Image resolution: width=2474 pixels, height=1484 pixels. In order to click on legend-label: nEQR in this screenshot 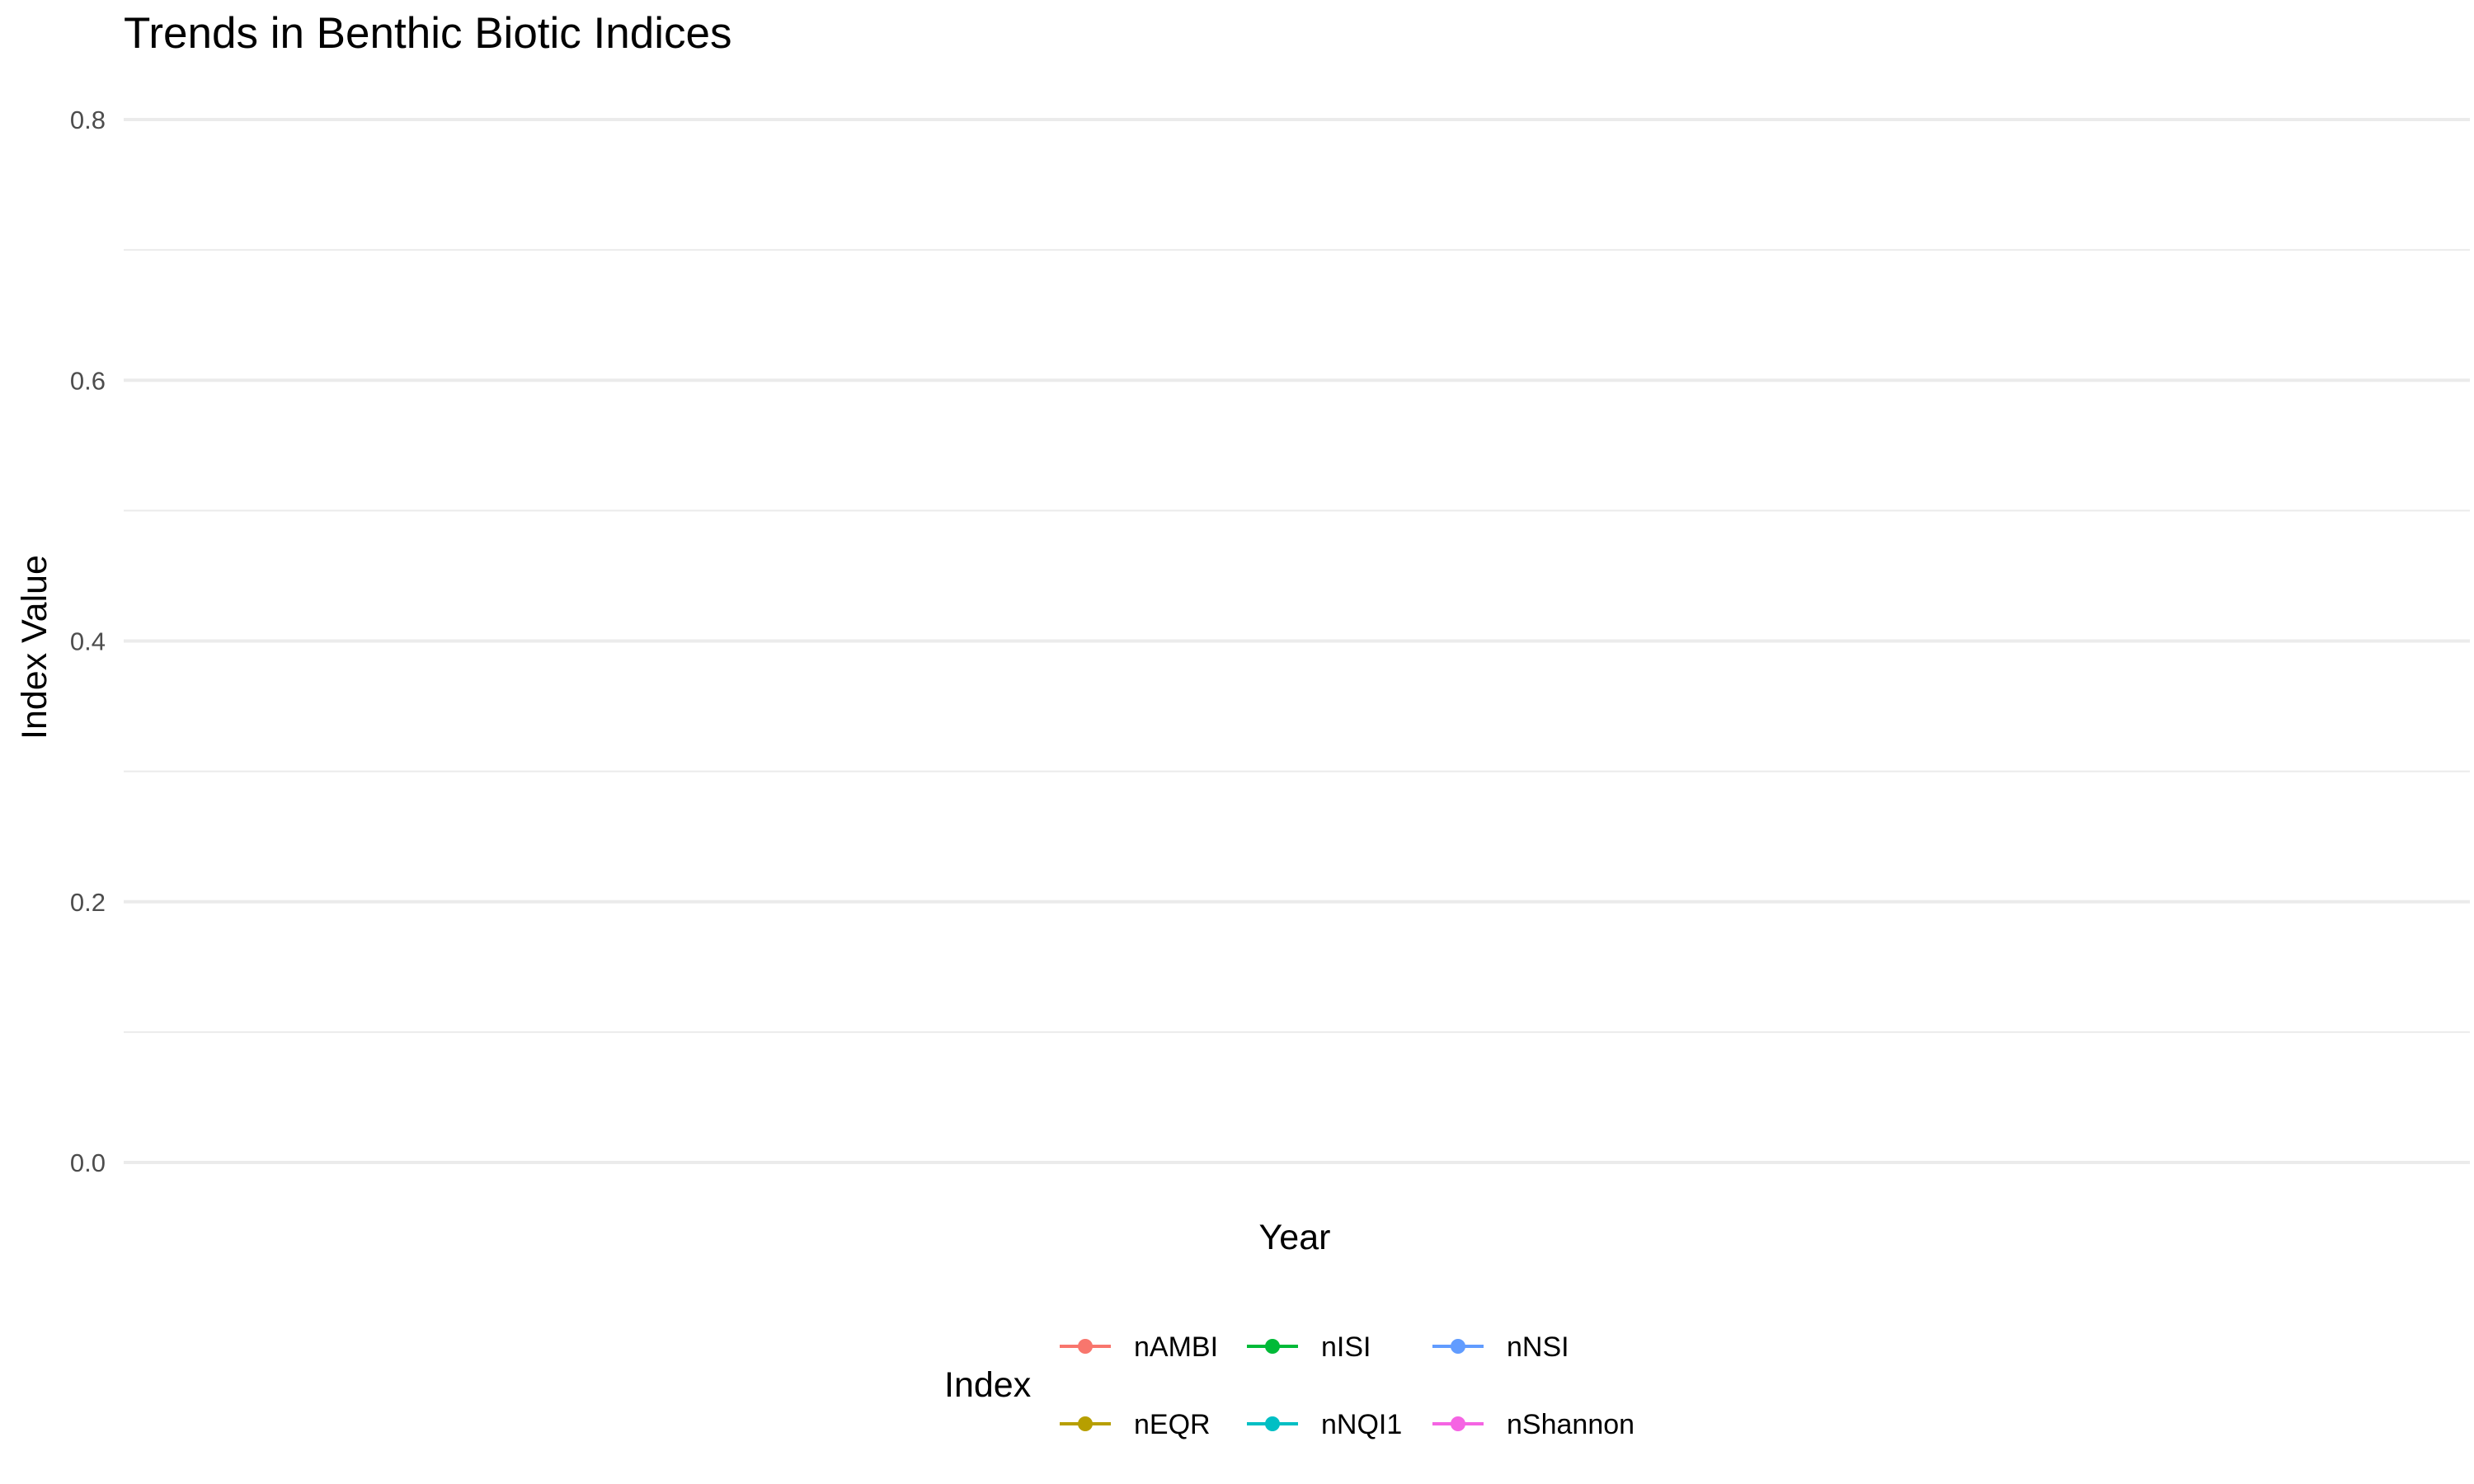, I will do `click(1172, 1424)`.